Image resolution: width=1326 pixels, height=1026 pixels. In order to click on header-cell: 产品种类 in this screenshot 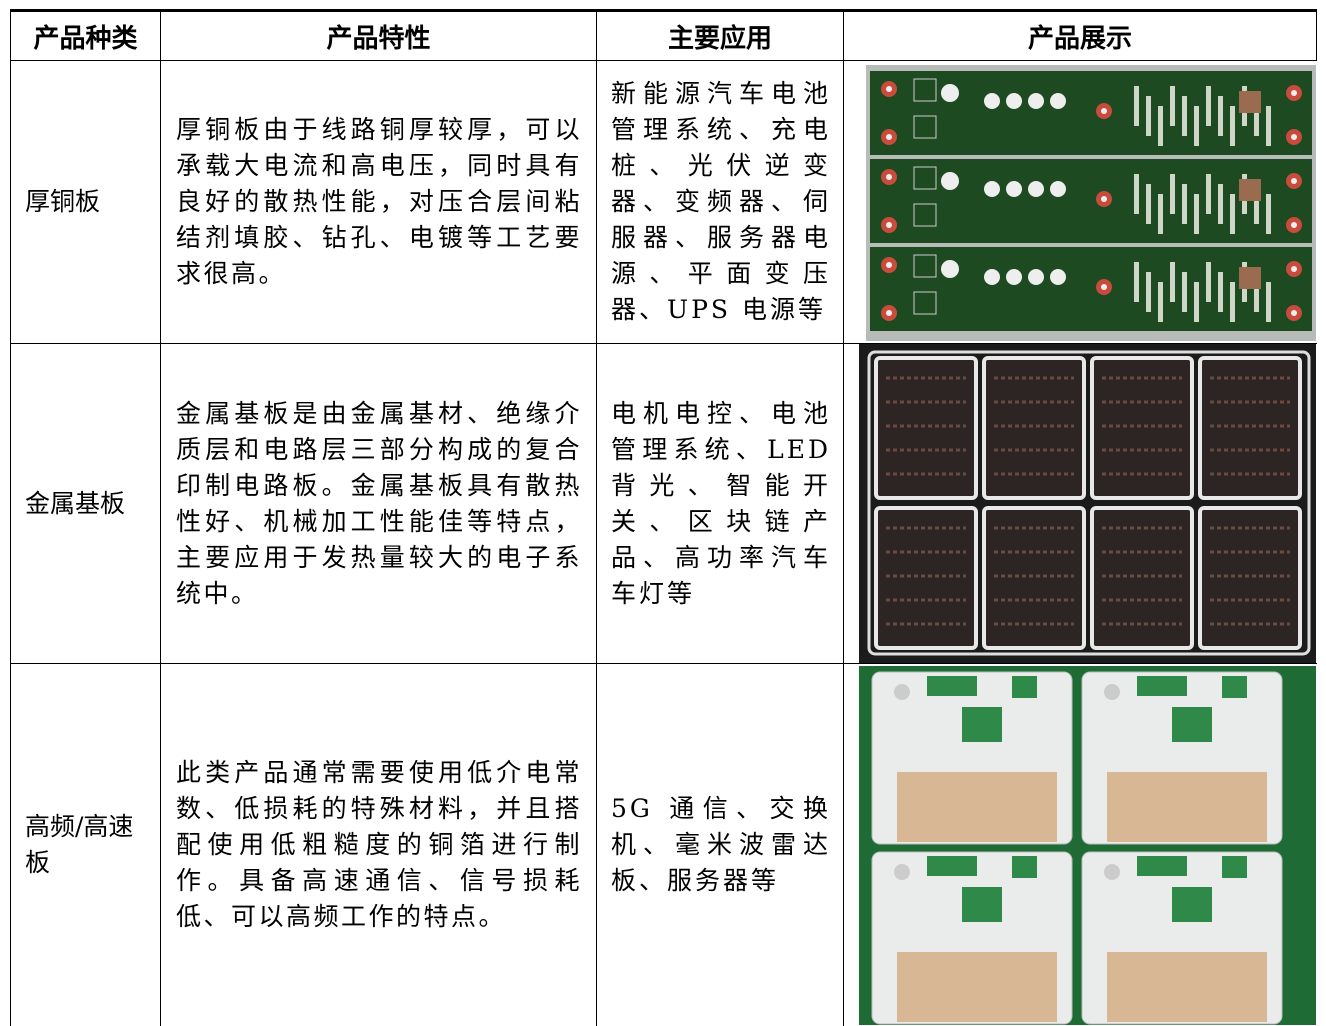, I will do `click(85, 35)`.